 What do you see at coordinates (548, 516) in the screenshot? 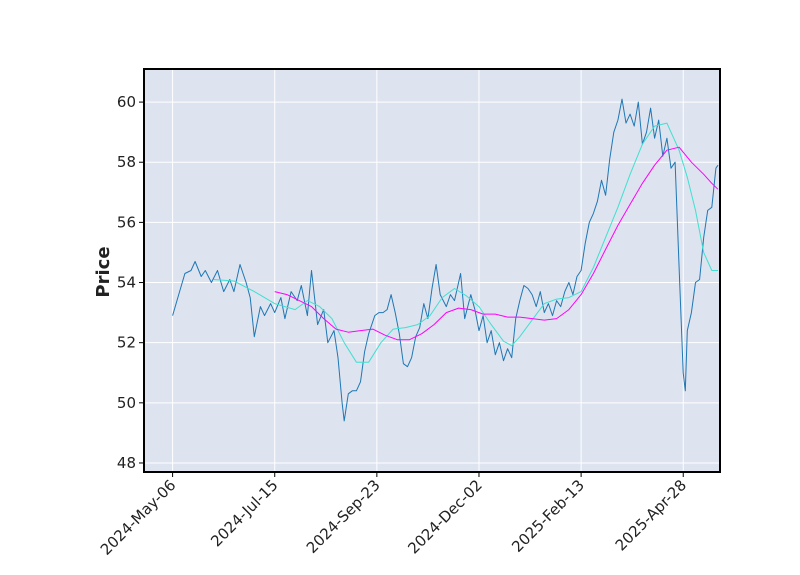
I see `x-tick-label: 2025-Feb-13` at bounding box center [548, 516].